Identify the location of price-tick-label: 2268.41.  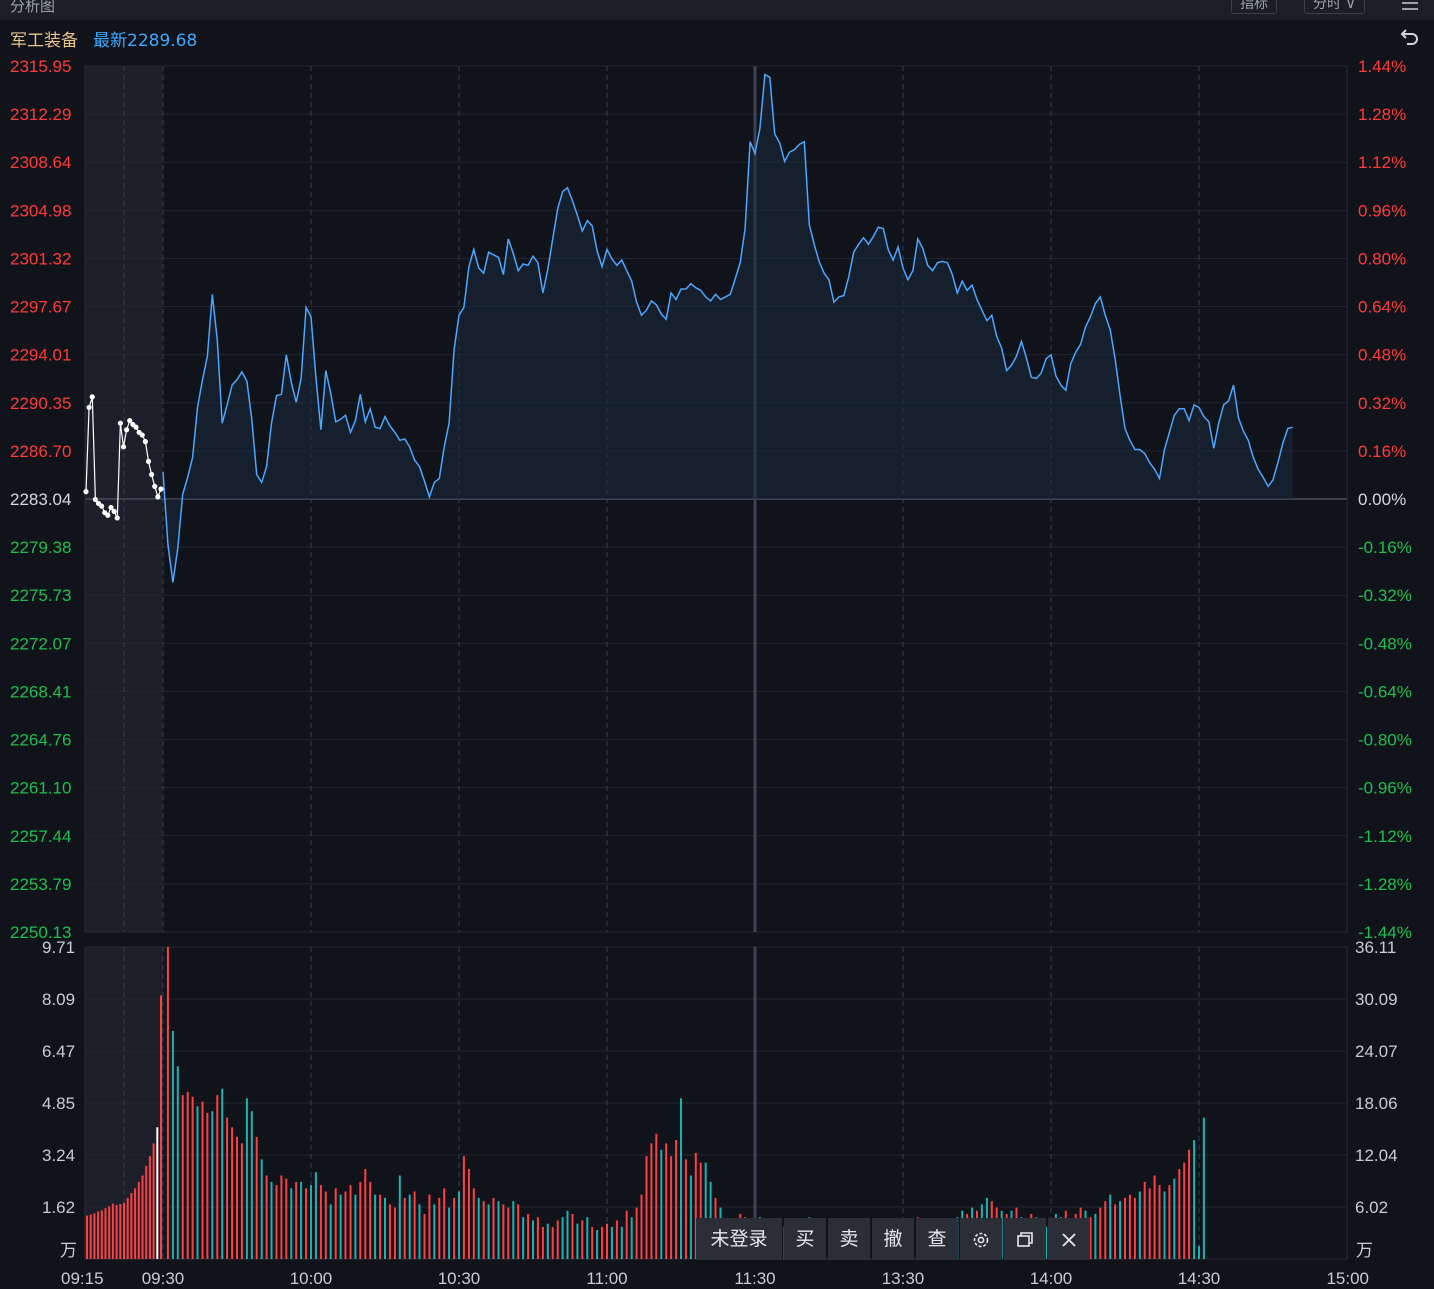
(40, 691).